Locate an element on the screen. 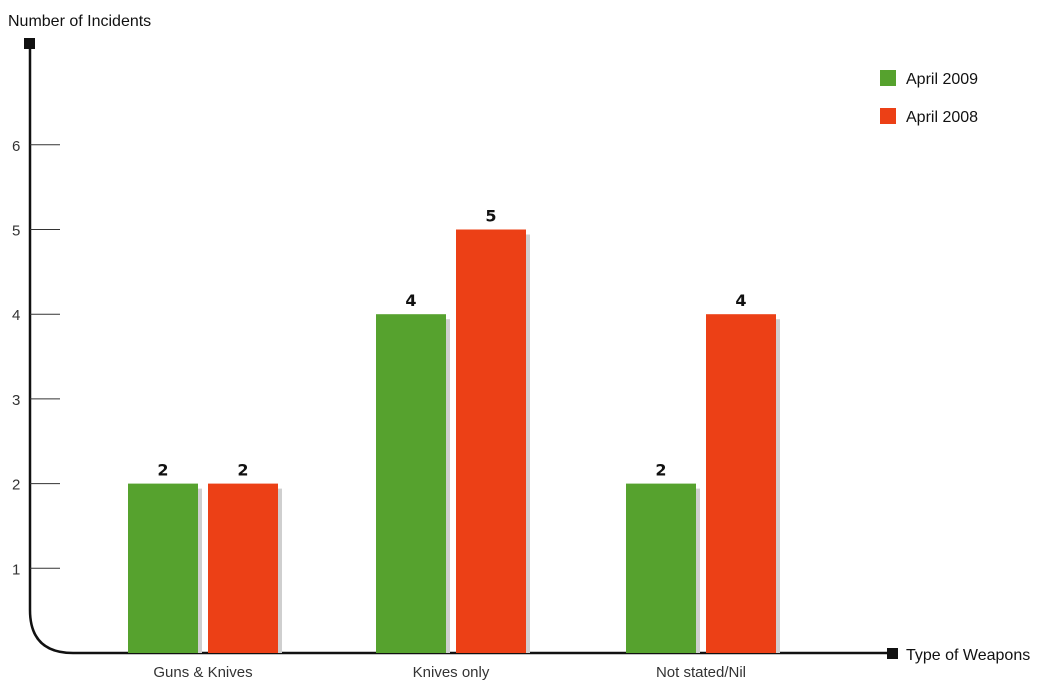  x-tick-label: Knives only is located at coordinates (451, 672).